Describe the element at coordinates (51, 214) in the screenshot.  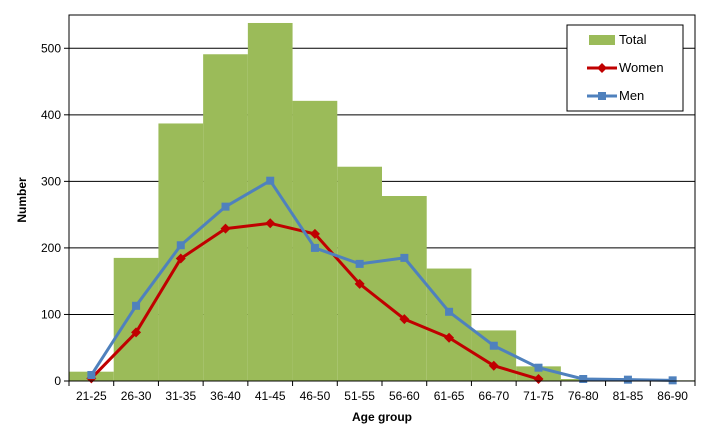
I see `y-tick-labels: 0 100 200 300 400 500` at that location.